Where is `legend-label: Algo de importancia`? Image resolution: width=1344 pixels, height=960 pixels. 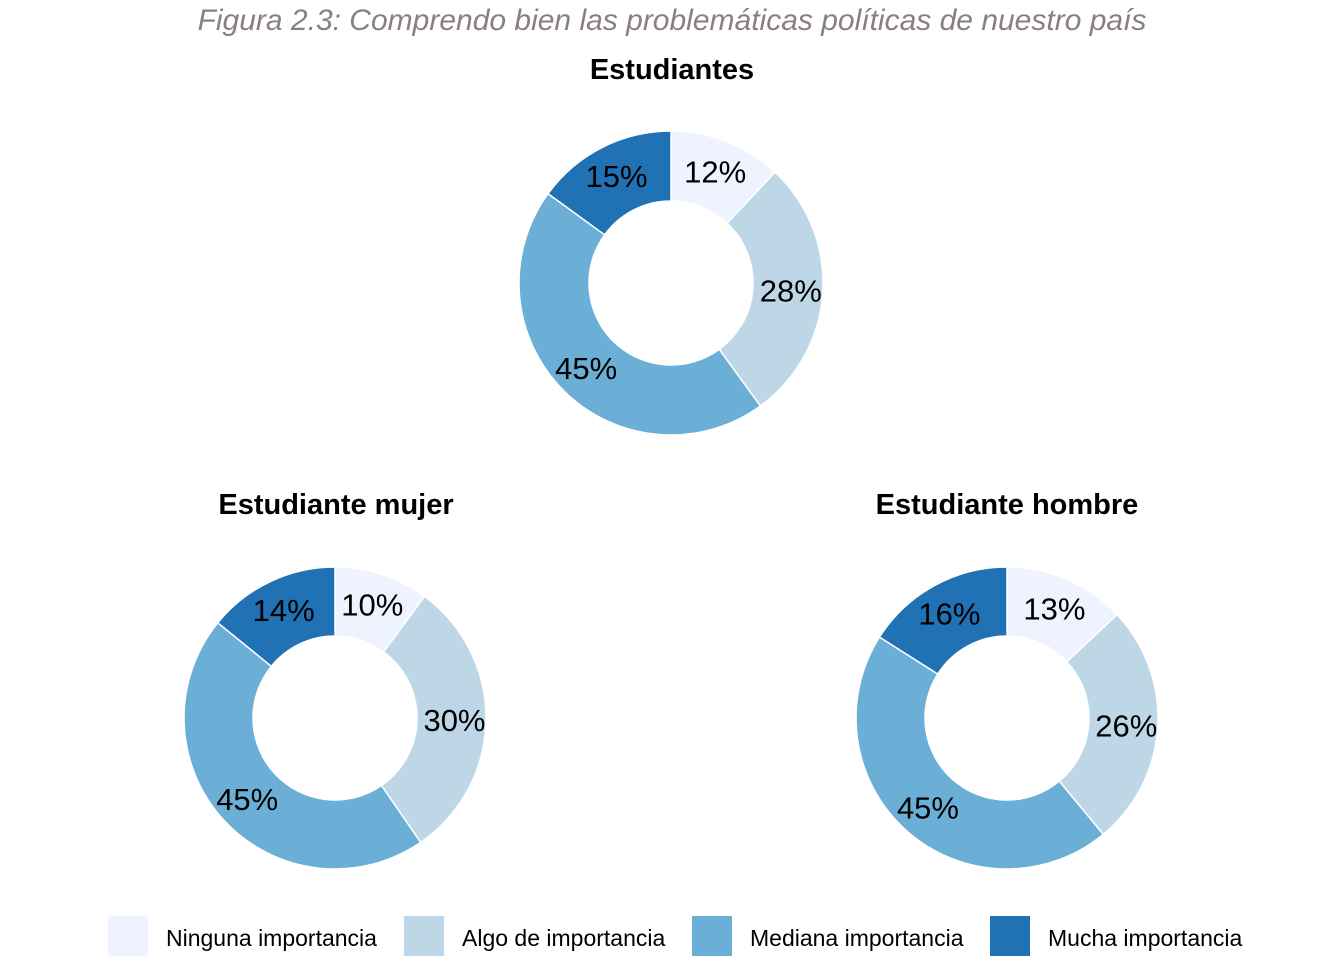 legend-label: Algo de importancia is located at coordinates (564, 938).